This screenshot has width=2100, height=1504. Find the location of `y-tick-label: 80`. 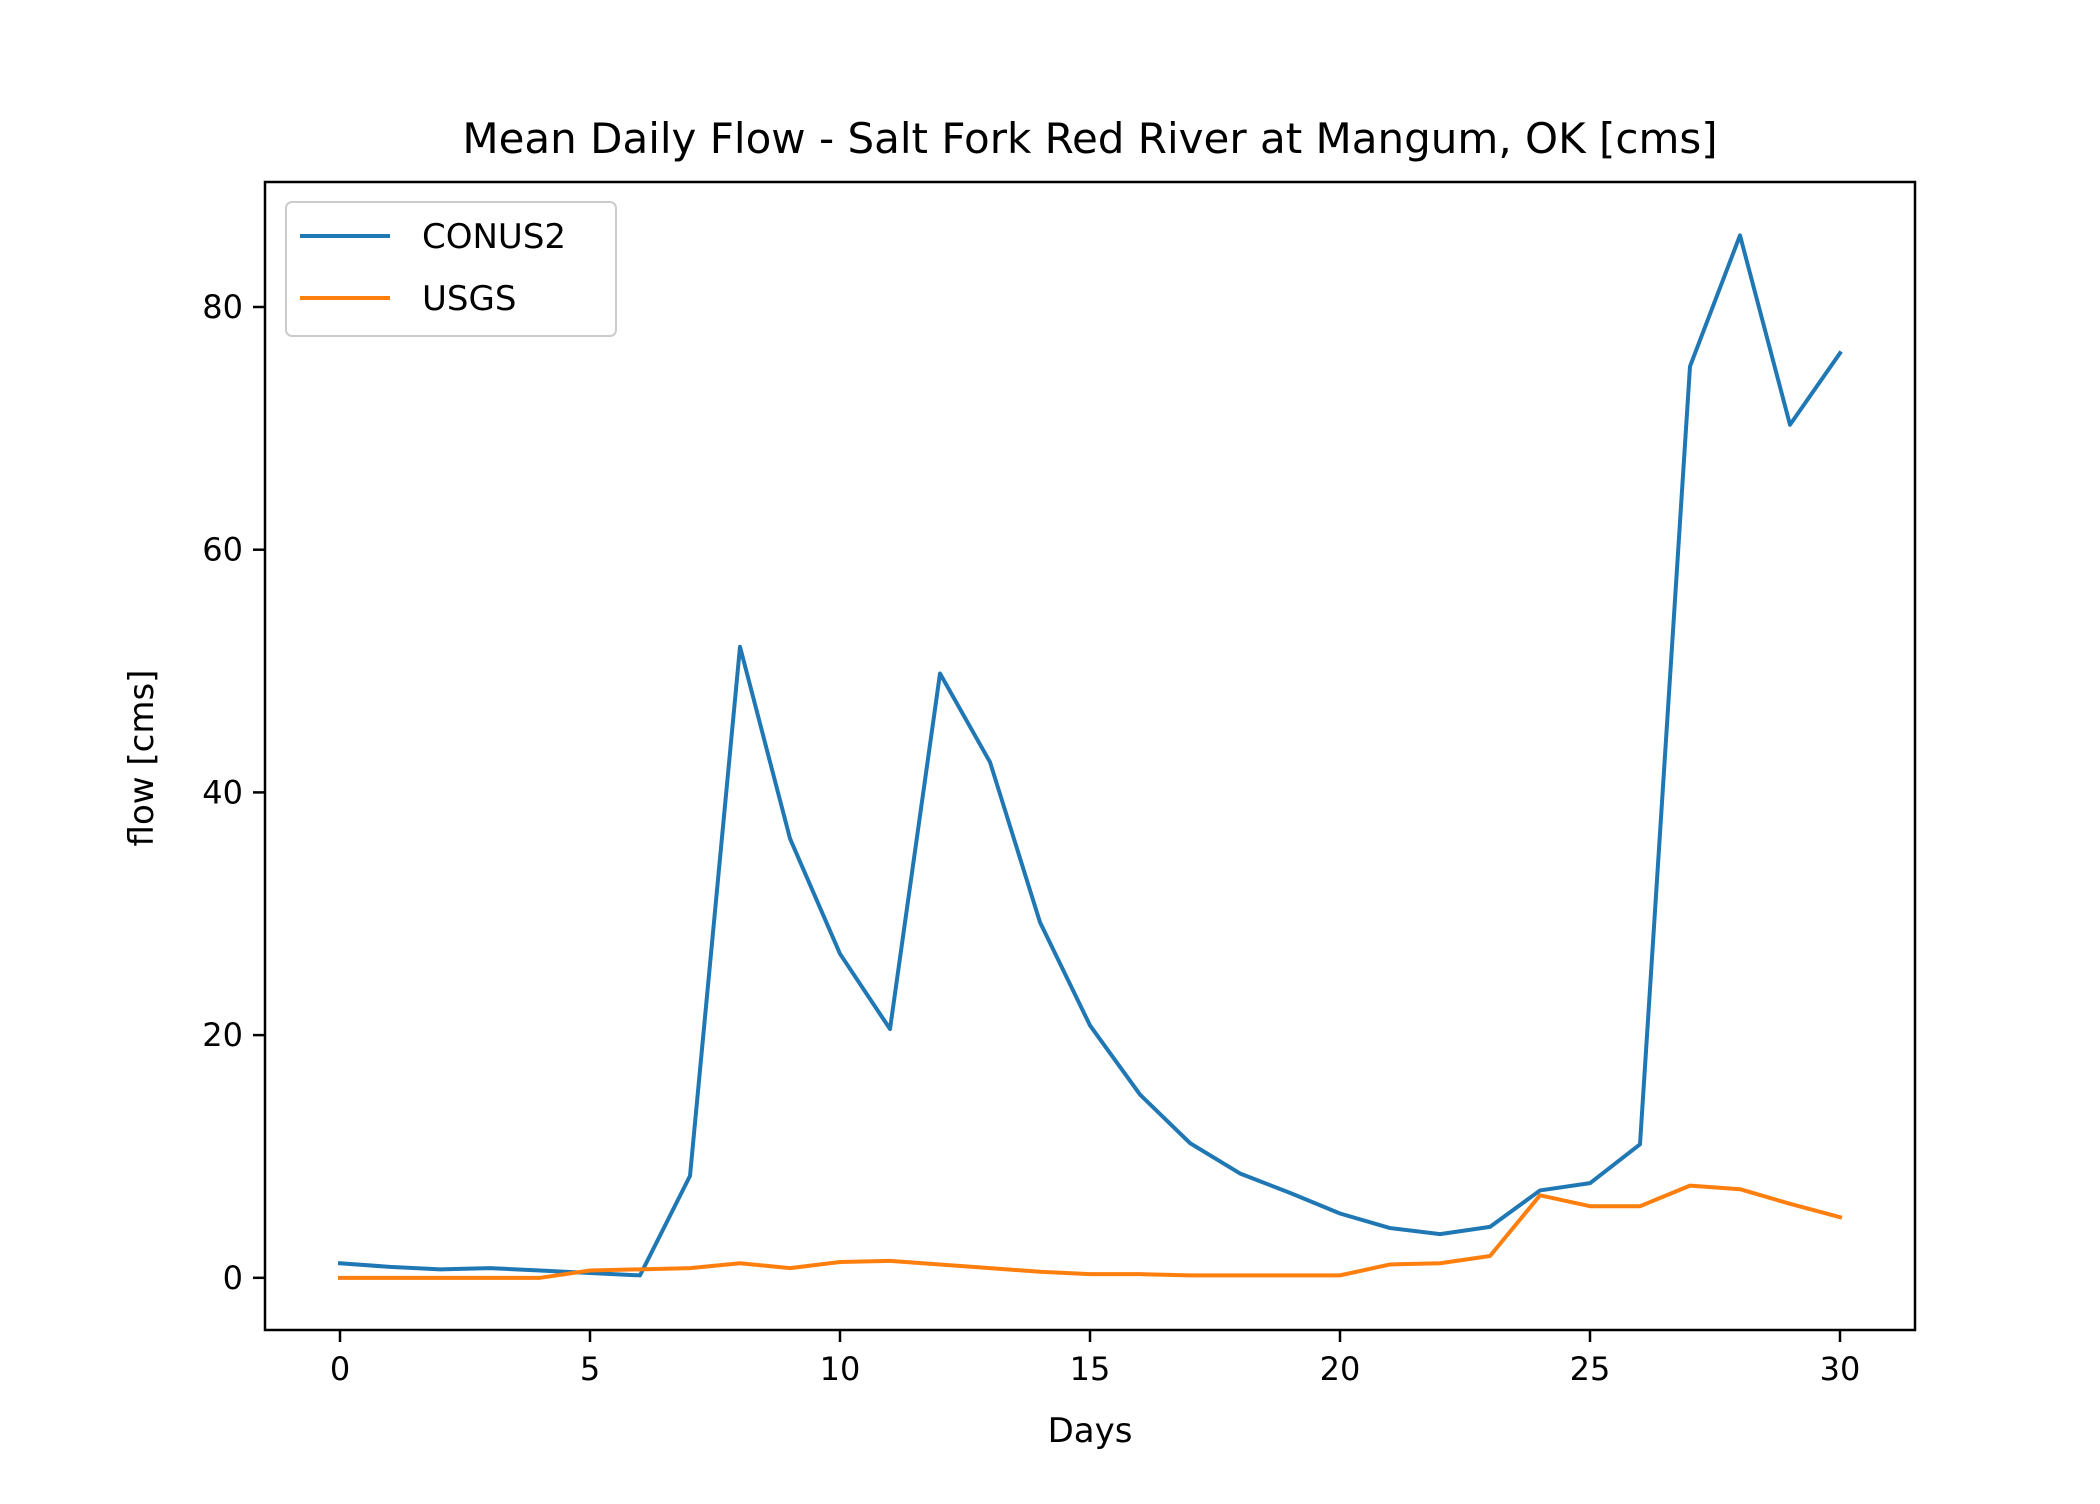

y-tick-label: 80 is located at coordinates (222, 307).